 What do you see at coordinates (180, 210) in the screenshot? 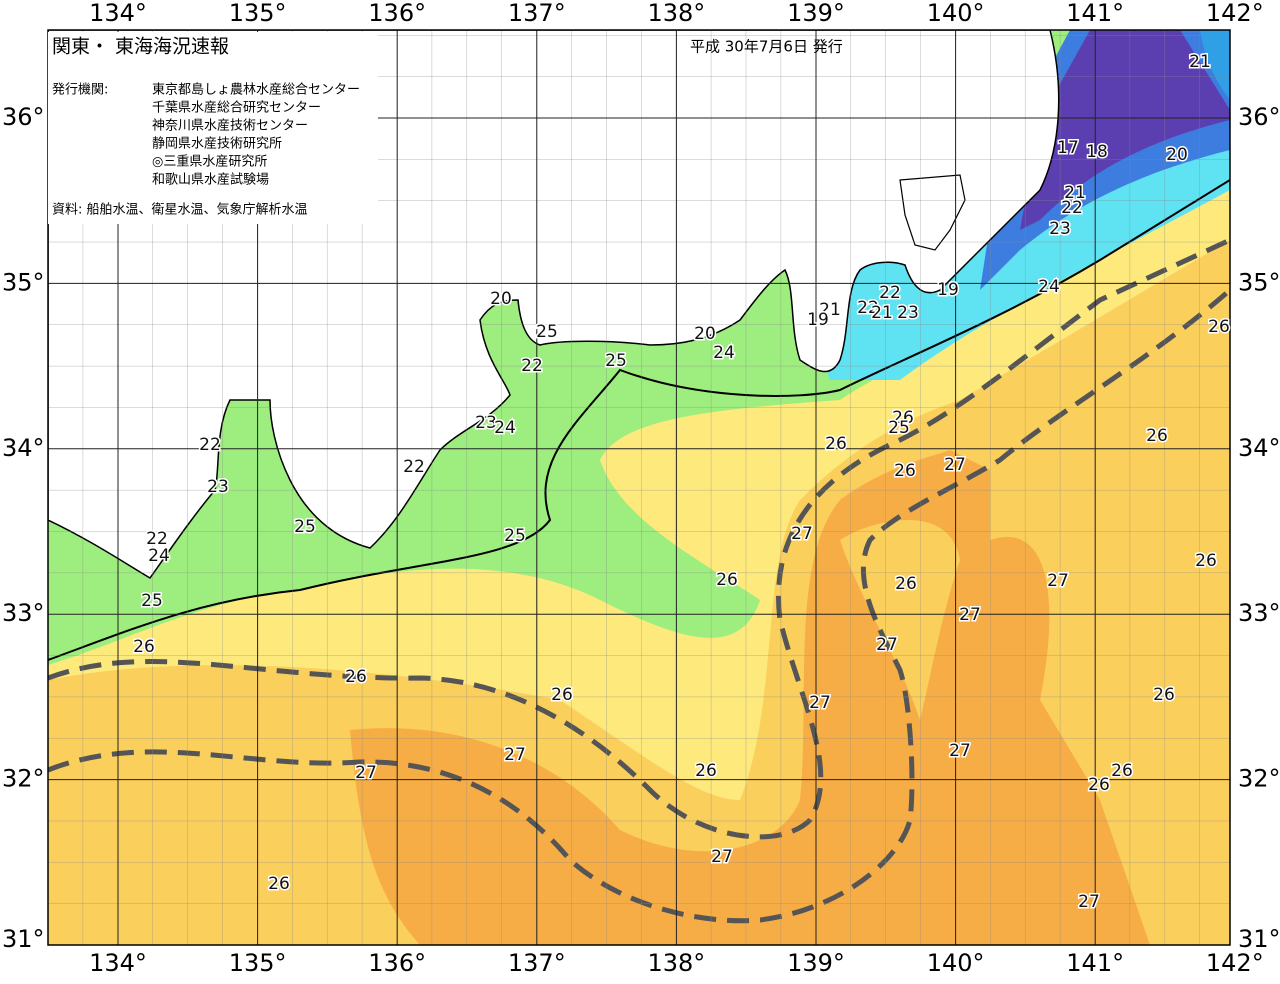
I see `data-source: 資料: 船舶水温、衛星水温、気象庁解析水温` at bounding box center [180, 210].